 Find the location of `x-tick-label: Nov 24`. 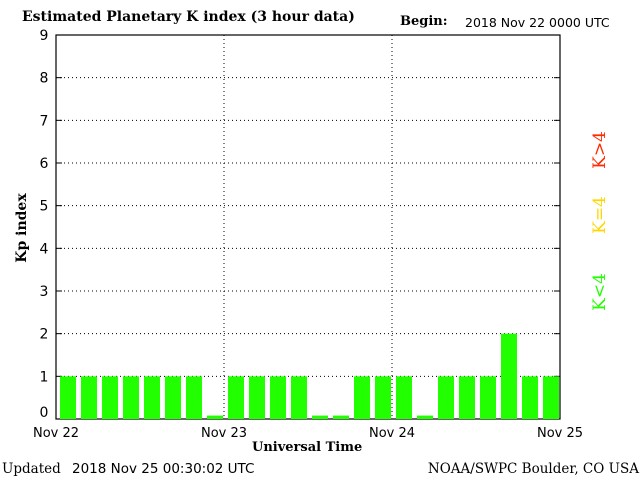

x-tick-label: Nov 24 is located at coordinates (392, 433).